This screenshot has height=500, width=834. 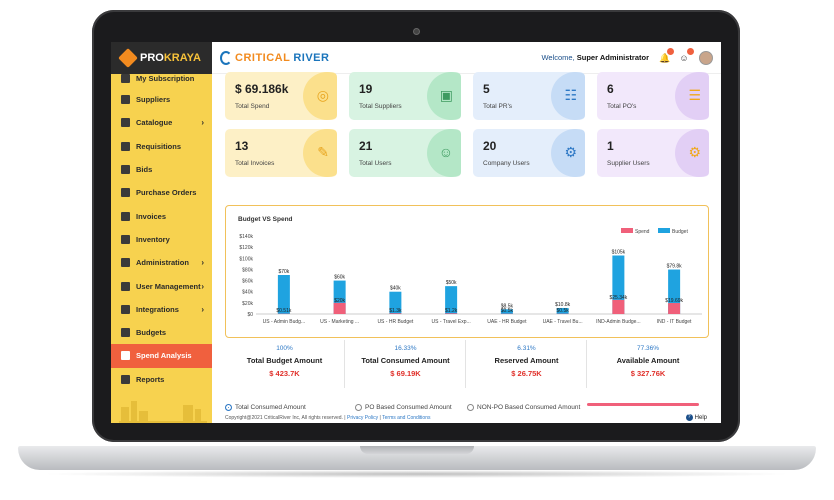 What do you see at coordinates (161, 146) in the screenshot?
I see `sidebar-item-requisitions: Requisitions` at bounding box center [161, 146].